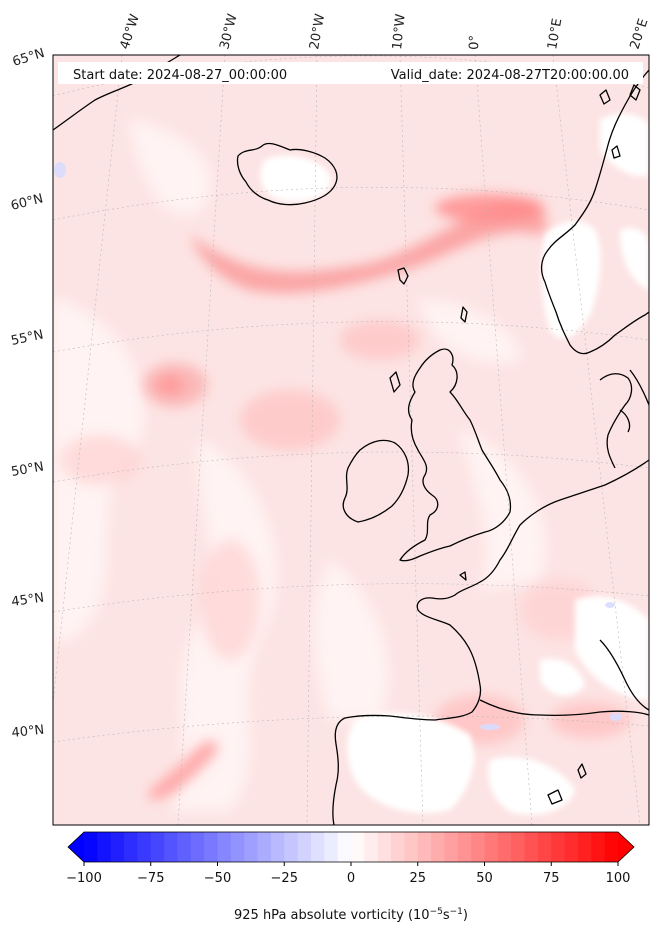  What do you see at coordinates (395, 382) in the screenshot?
I see `coast-hebrides` at bounding box center [395, 382].